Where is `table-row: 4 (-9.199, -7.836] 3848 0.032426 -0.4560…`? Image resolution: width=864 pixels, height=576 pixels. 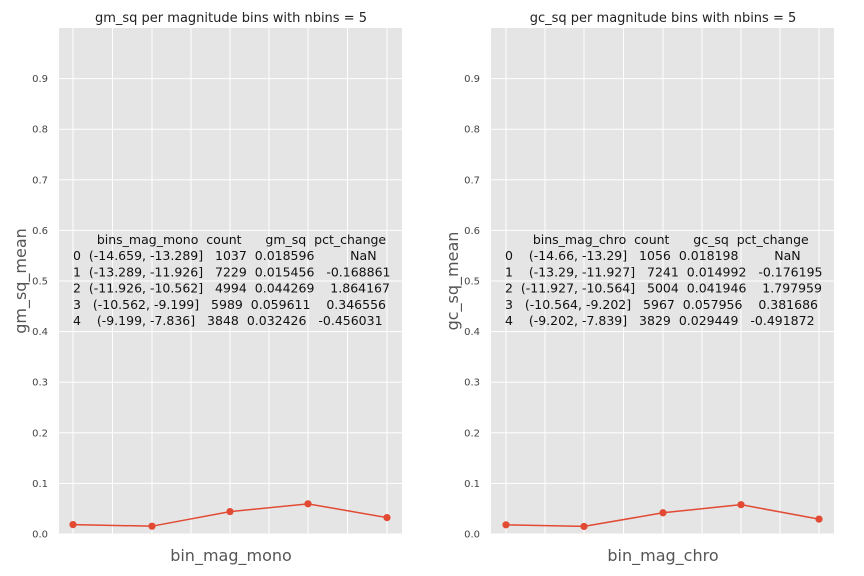 table-row: 4 (-9.199, -7.836] 3848 0.032426 -0.4560… is located at coordinates (228, 320).